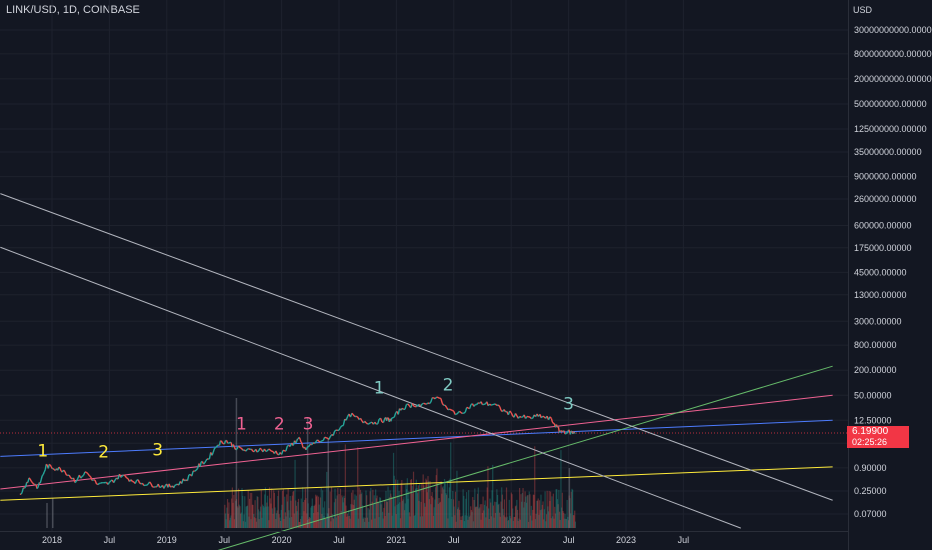  What do you see at coordinates (870, 514) in the screenshot?
I see `y-tick-label: 0.07000` at bounding box center [870, 514].